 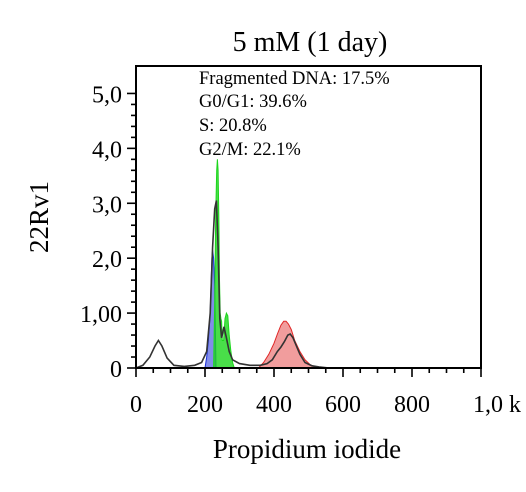 What do you see at coordinates (107, 260) in the screenshot?
I see `y-tick-label: 2,0` at bounding box center [107, 260].